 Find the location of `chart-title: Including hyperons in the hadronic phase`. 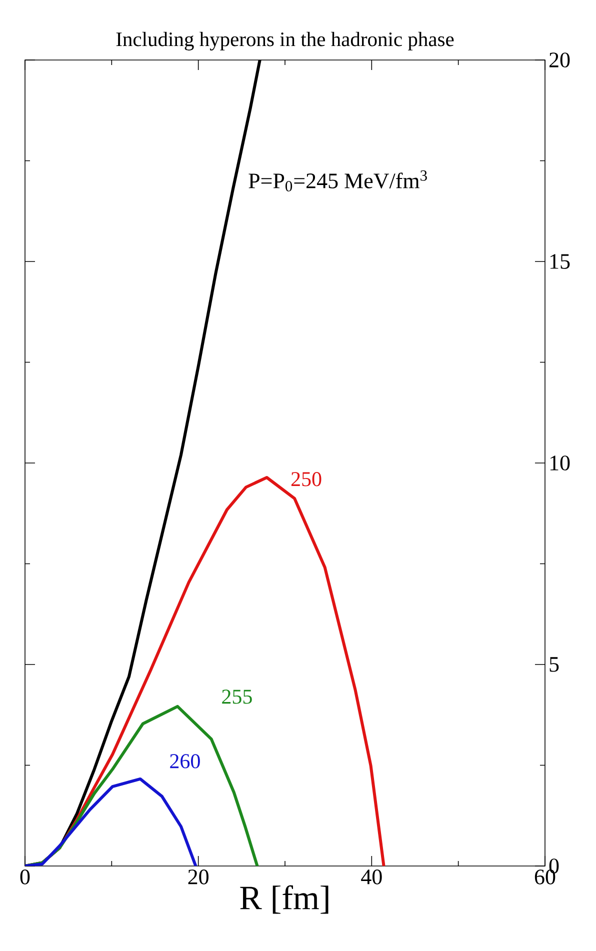

chart-title: Including hyperons in the hadronic phase is located at coordinates (285, 41).